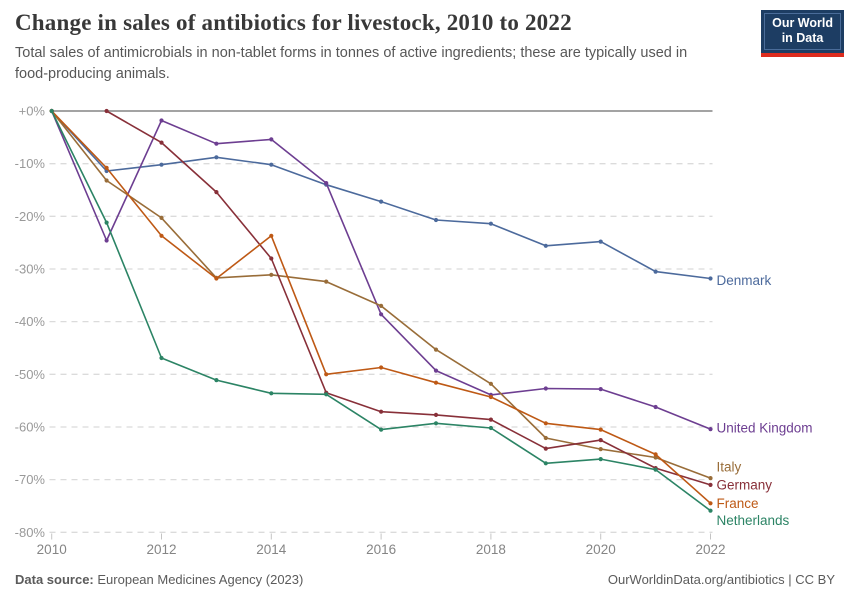  What do you see at coordinates (30, 374) in the screenshot?
I see `y-axis-tick-label: -50%` at bounding box center [30, 374].